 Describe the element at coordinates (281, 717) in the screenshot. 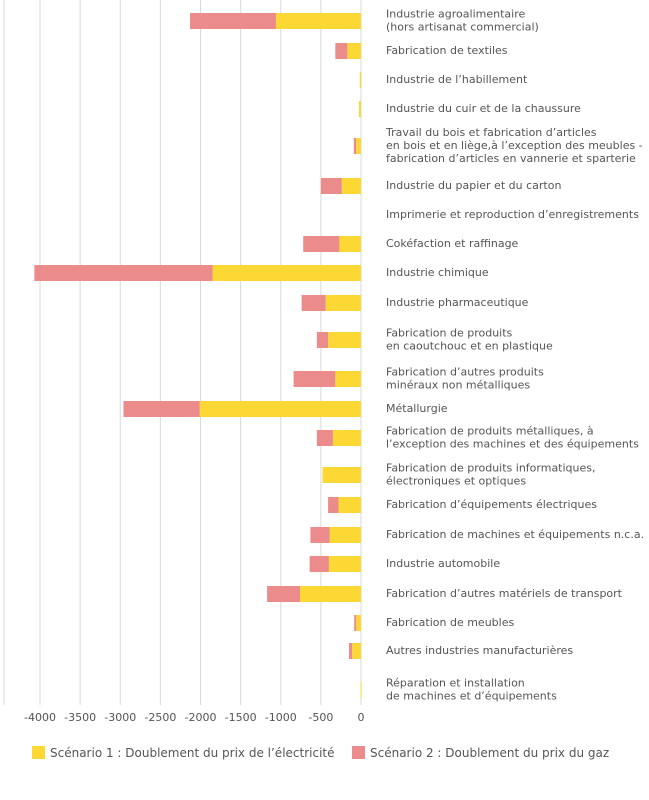

I see `x-tick-label: -1000` at that location.